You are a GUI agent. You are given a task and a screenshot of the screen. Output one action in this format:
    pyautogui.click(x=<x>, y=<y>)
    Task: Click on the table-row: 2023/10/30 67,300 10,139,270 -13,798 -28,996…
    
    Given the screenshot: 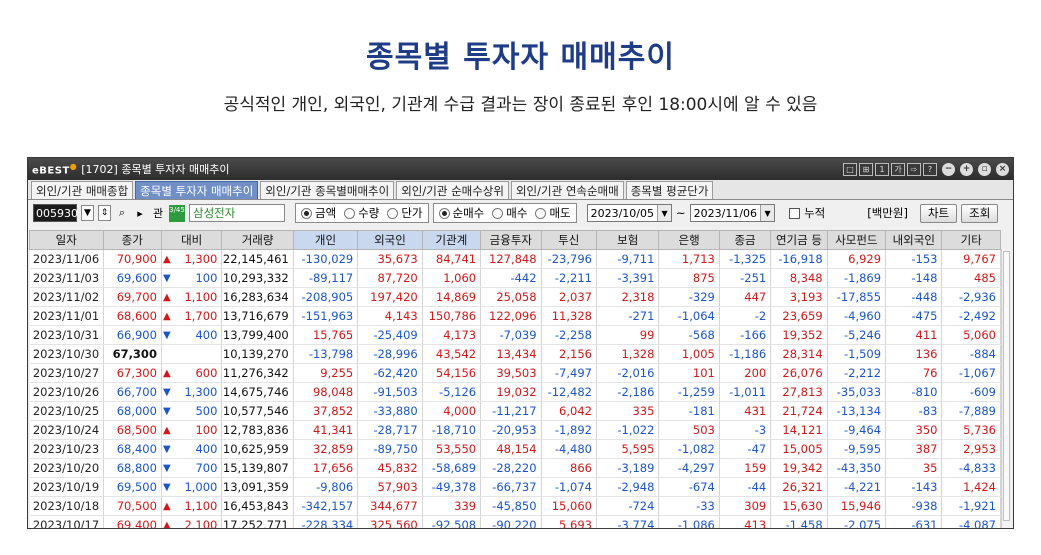 What is the action you would take?
    pyautogui.click(x=515, y=354)
    